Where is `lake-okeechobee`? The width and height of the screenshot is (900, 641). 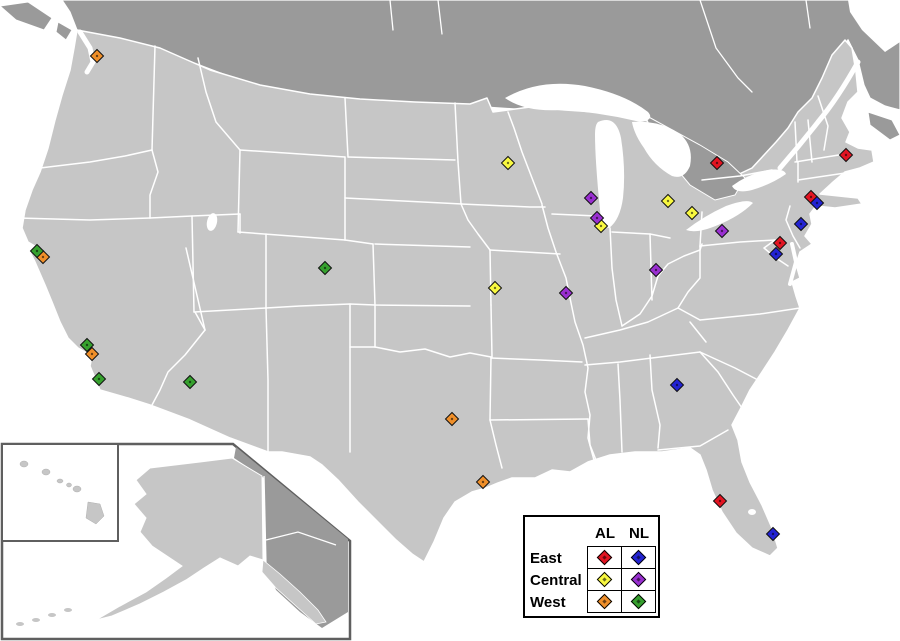
lake-okeechobee is located at coordinates (752, 512).